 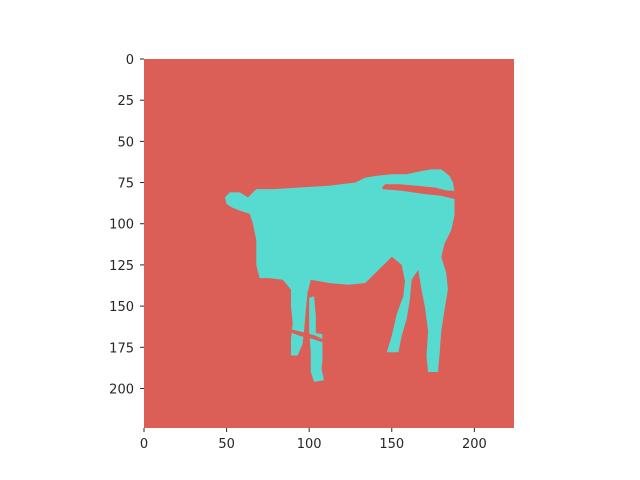 What do you see at coordinates (125, 142) in the screenshot?
I see `y-tick-label: 50` at bounding box center [125, 142].